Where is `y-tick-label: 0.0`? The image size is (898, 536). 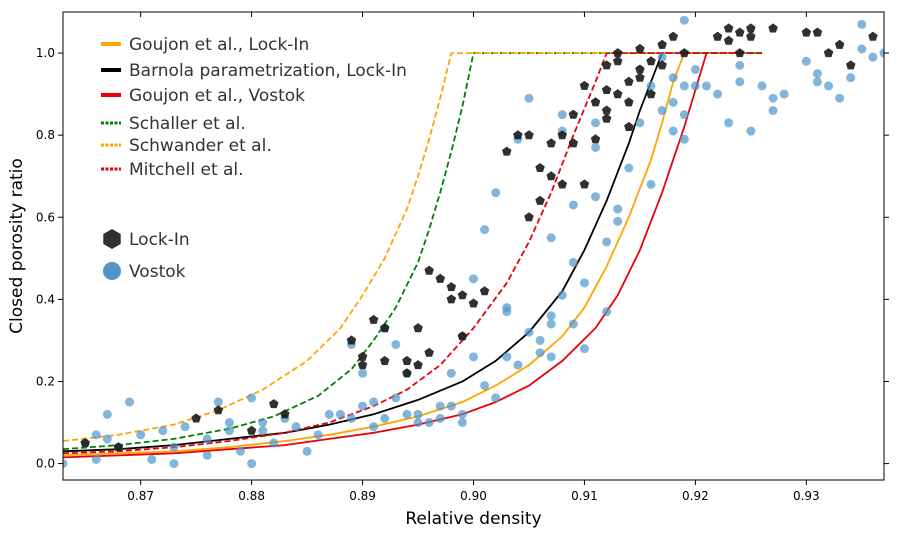
y-tick-label: 0.0 is located at coordinates (45, 464).